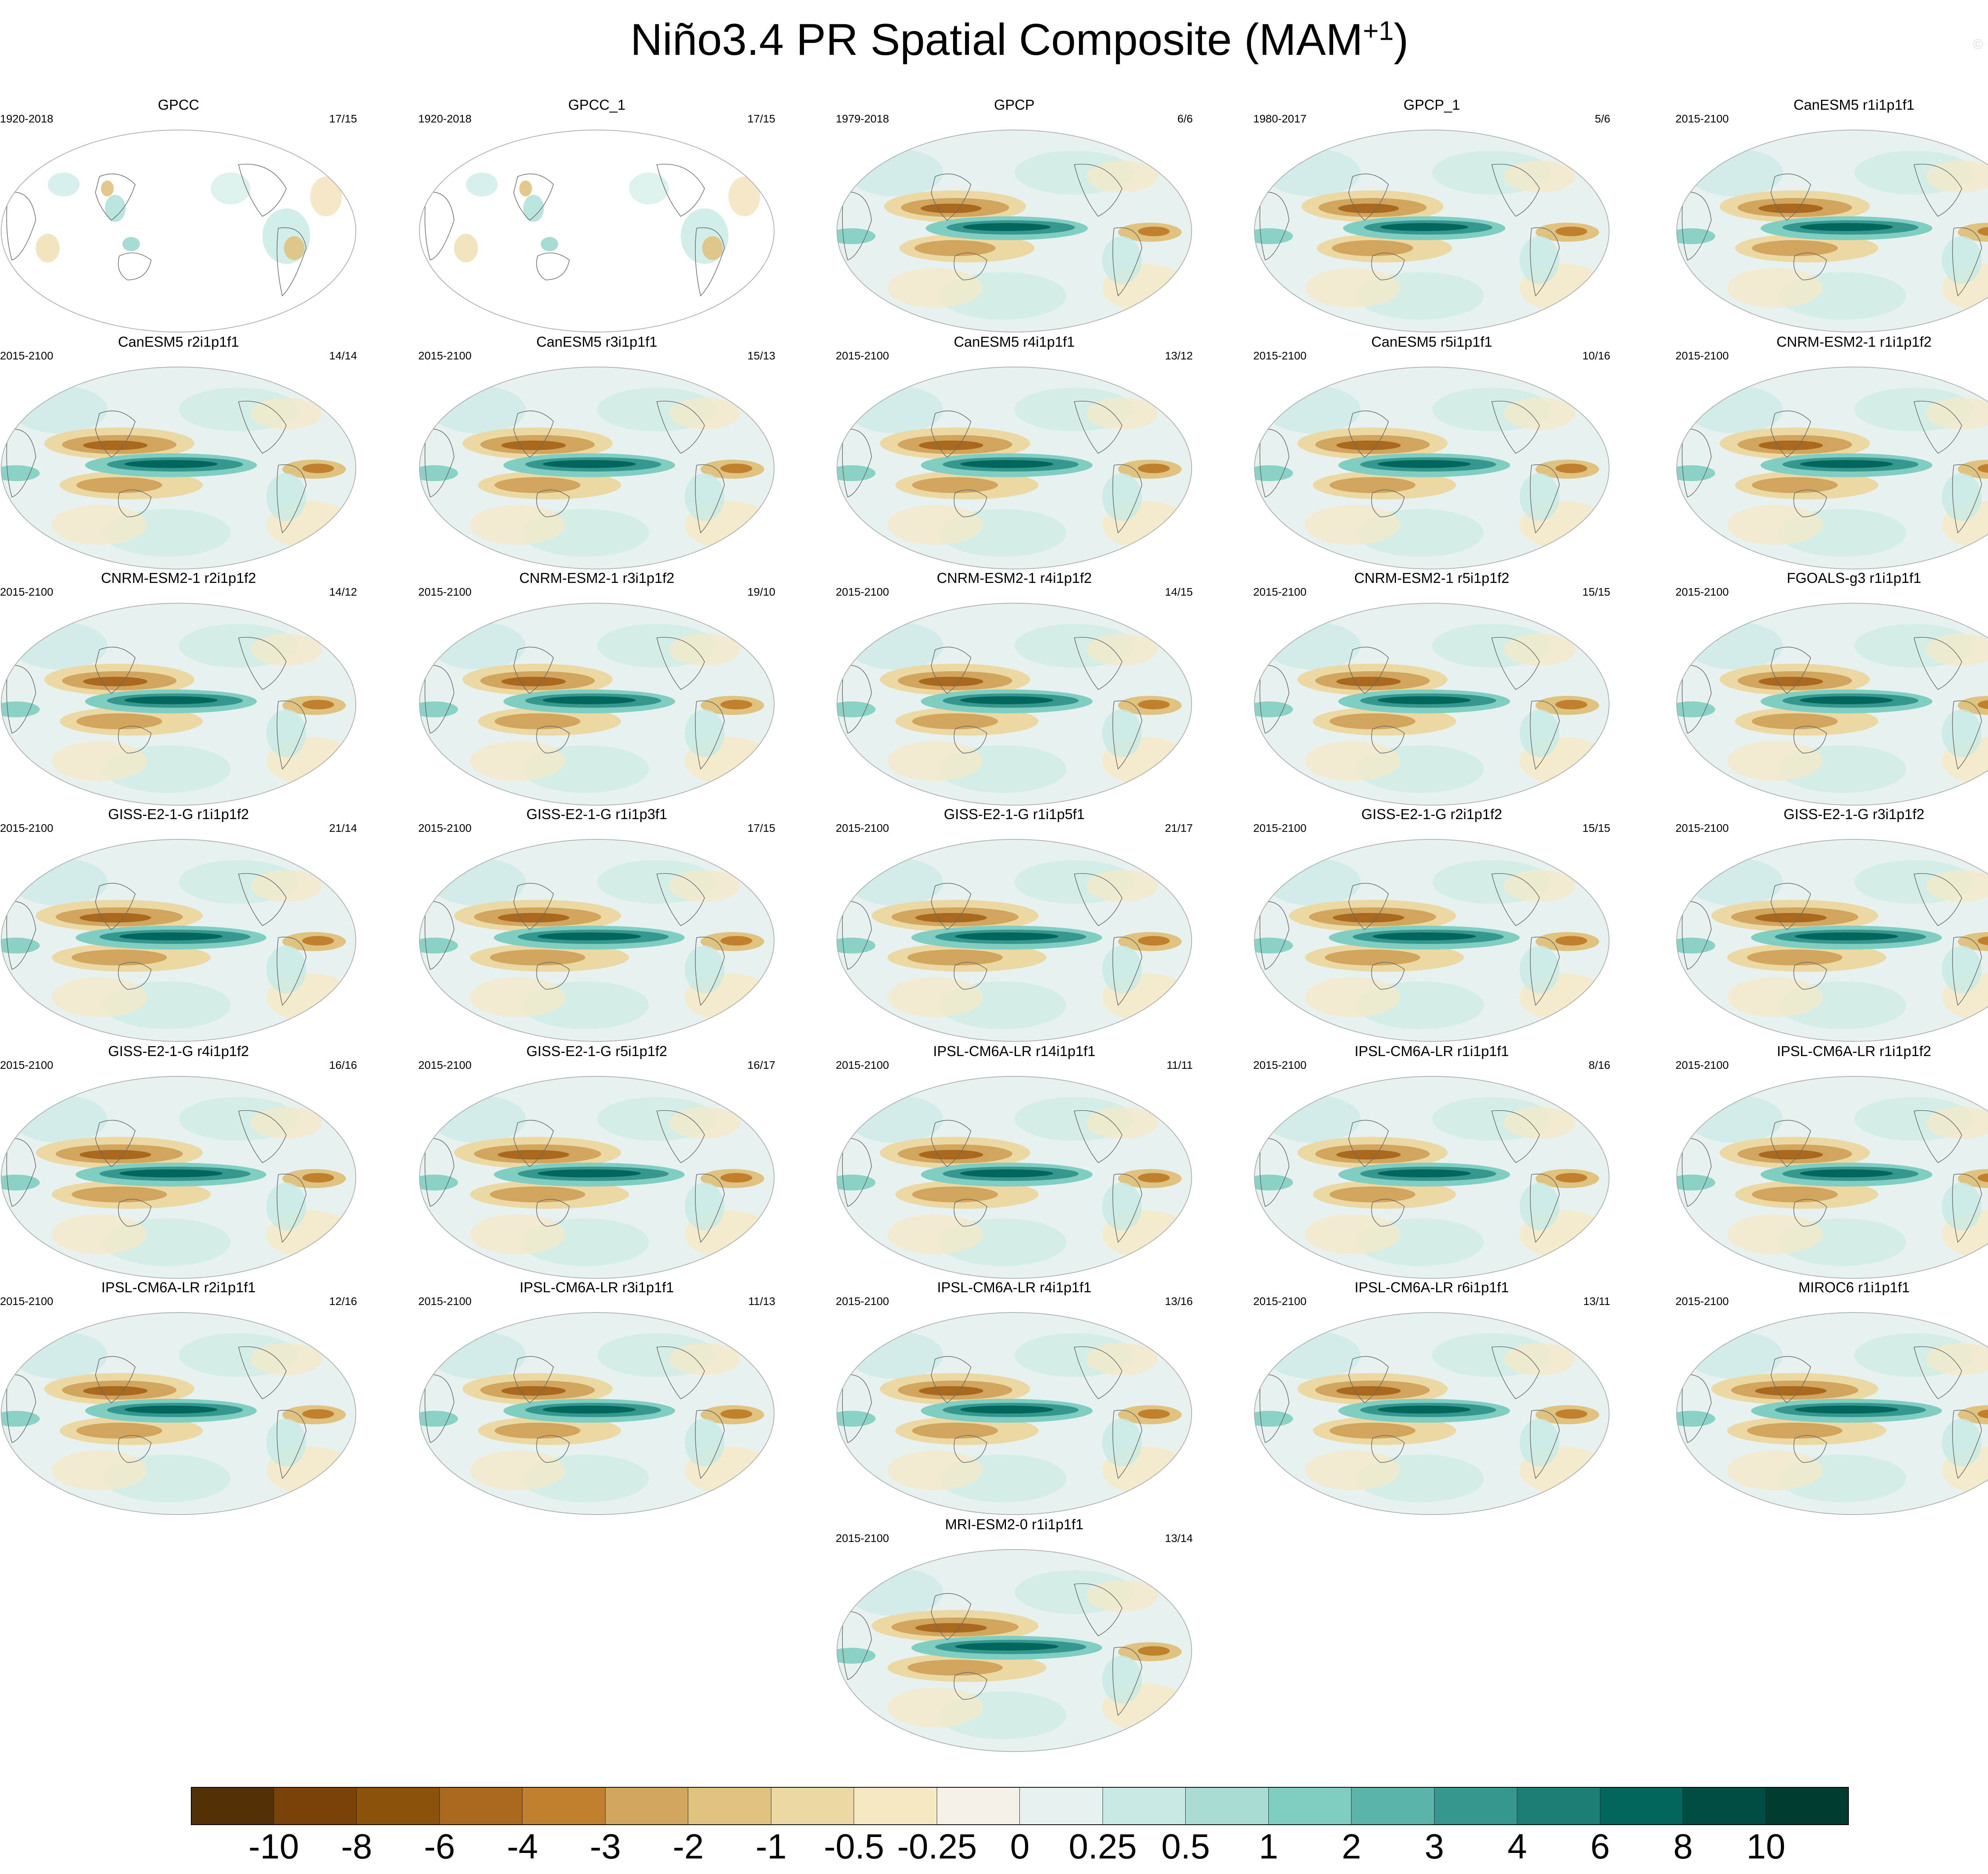  Describe the element at coordinates (1599, 1065) in the screenshot. I see `panel-event-count: 8/16` at that location.